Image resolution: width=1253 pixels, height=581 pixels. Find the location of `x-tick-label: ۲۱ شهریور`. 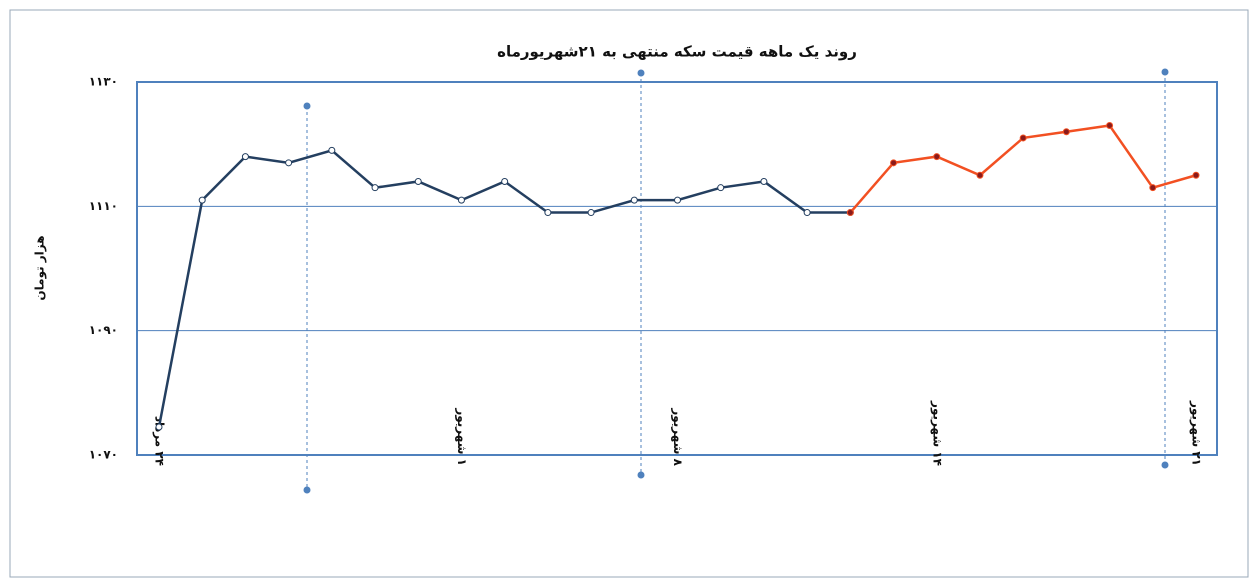

x-tick-label: ۲۱ شهریور is located at coordinates (1196, 433).